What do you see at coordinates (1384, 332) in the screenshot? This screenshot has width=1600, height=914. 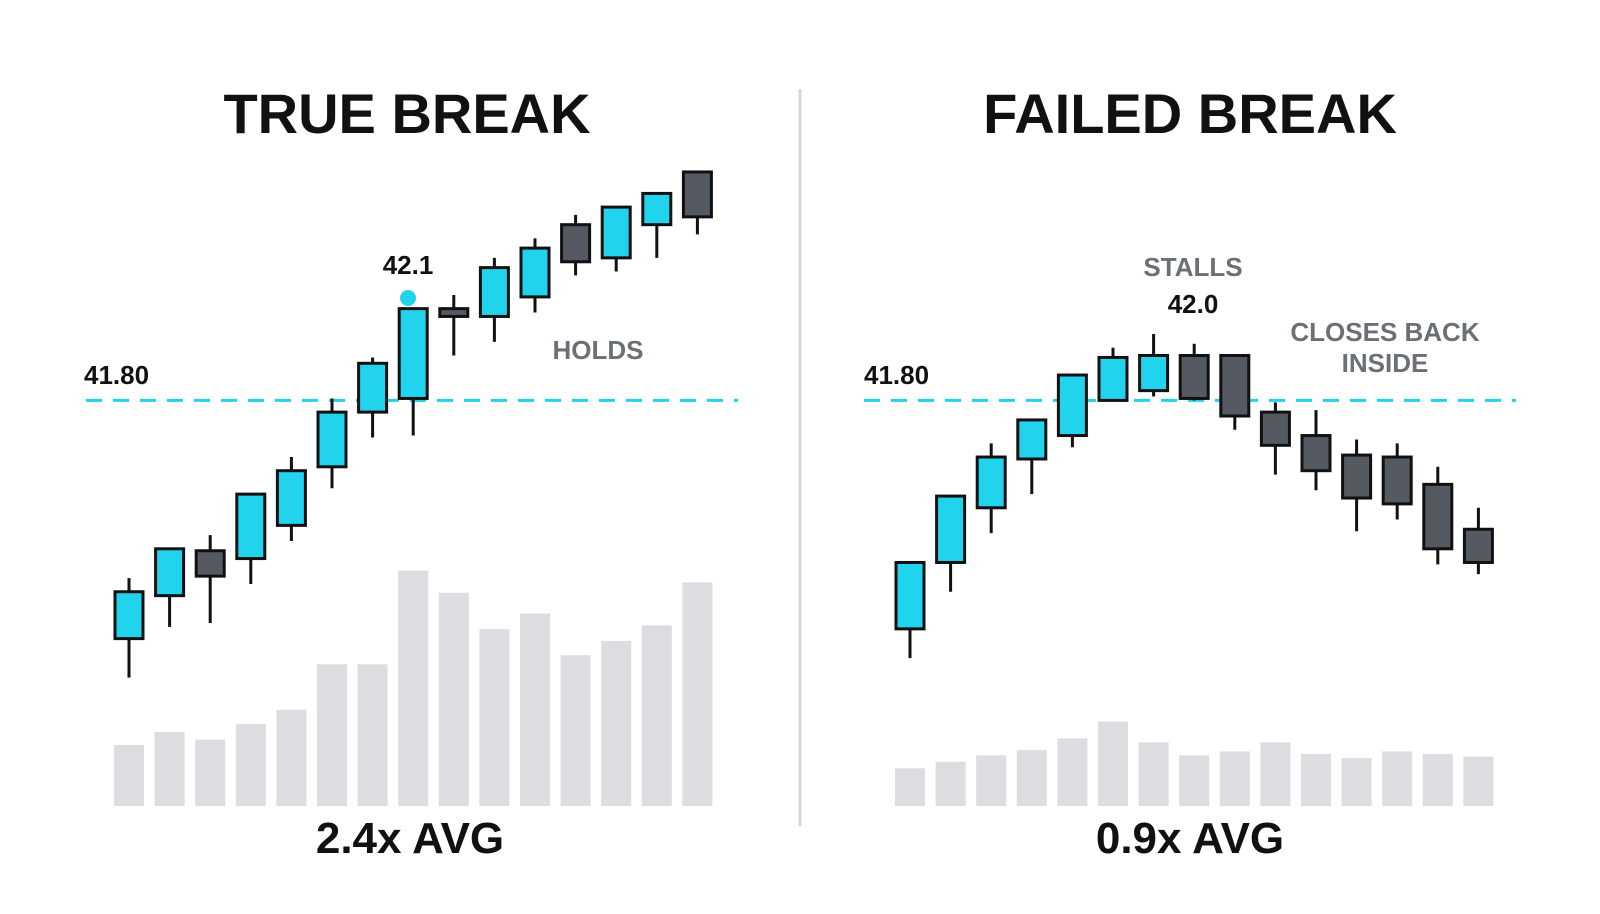 I see `closes-back-note-line1: CLOSES BACK` at bounding box center [1384, 332].